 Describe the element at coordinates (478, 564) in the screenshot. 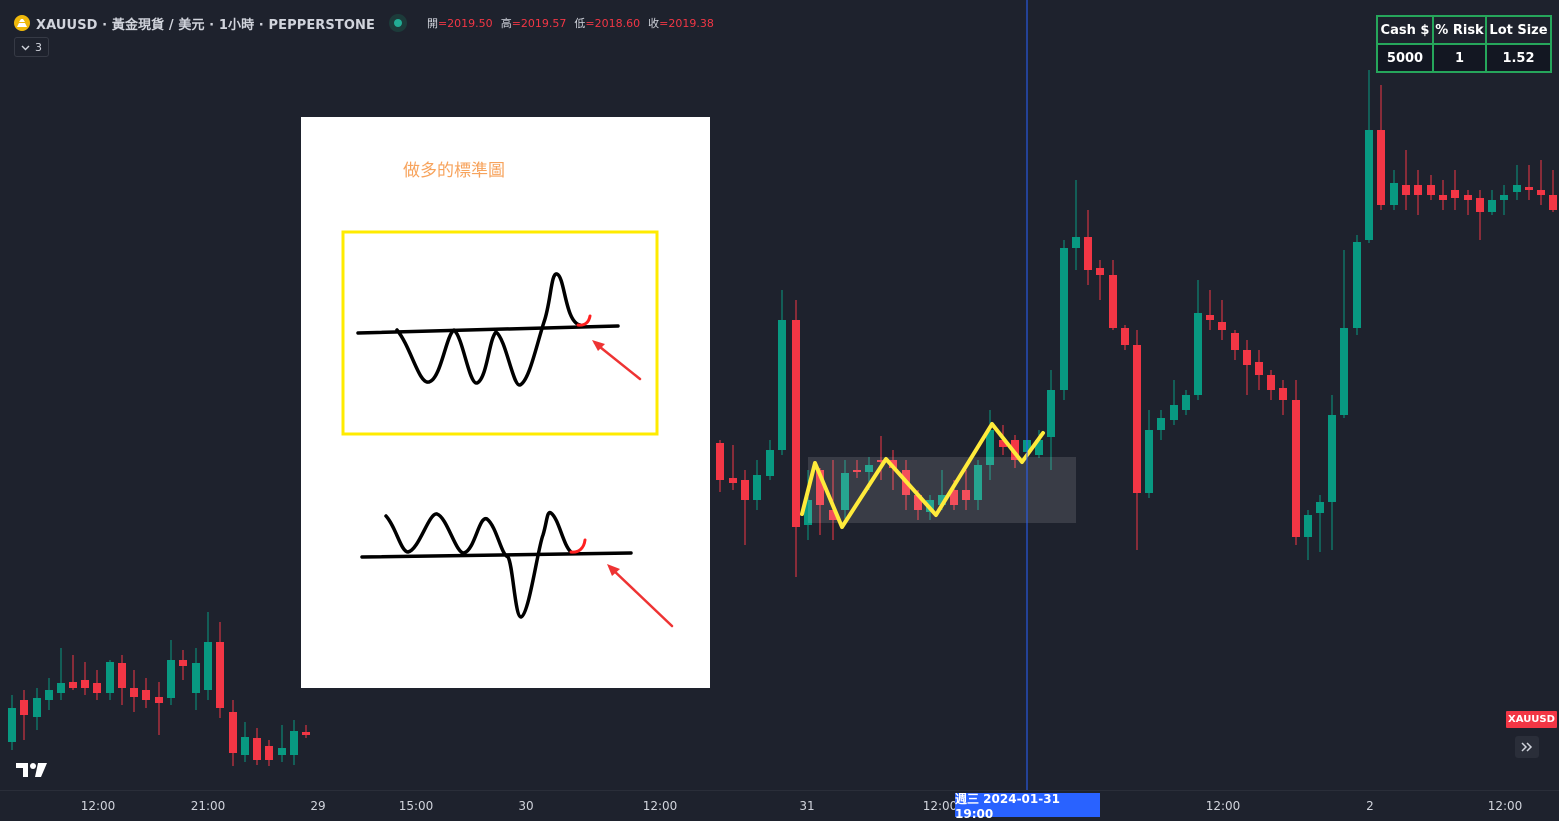

I see `price-path-bottom` at that location.